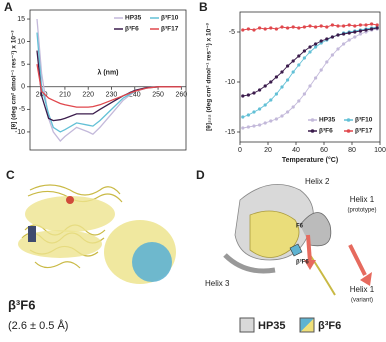 The height and width of the screenshot is (342, 386). What do you see at coordinates (158, 95) in the screenshot?
I see `x-tick-label: 250` at bounding box center [158, 95].